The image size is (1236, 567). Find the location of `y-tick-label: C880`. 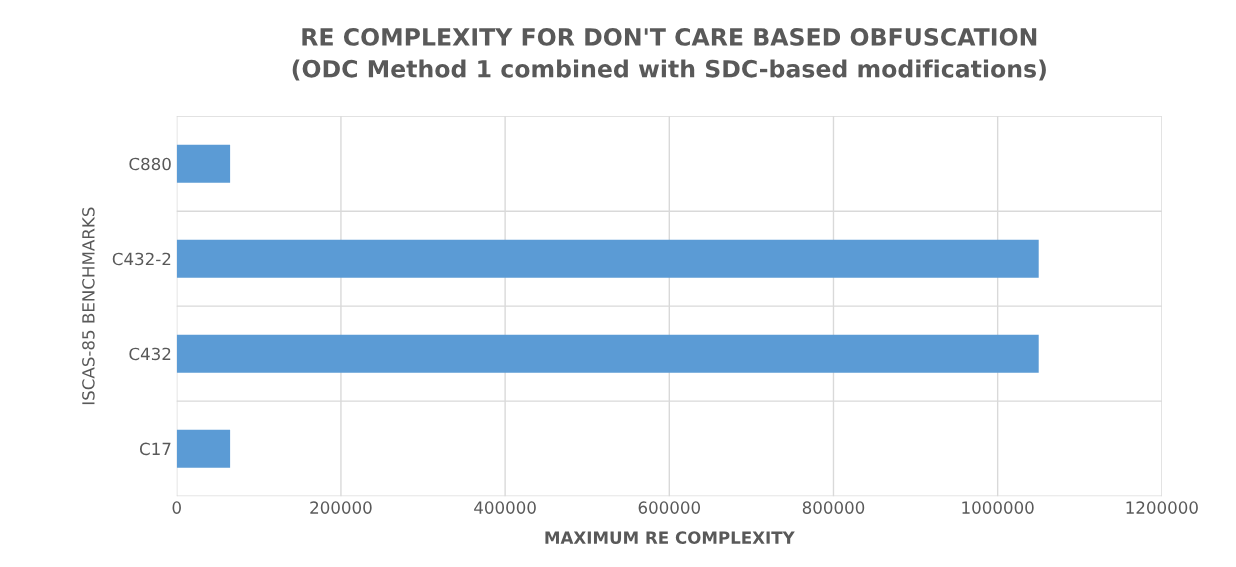

y-tick-label: C880 is located at coordinates (150, 164).